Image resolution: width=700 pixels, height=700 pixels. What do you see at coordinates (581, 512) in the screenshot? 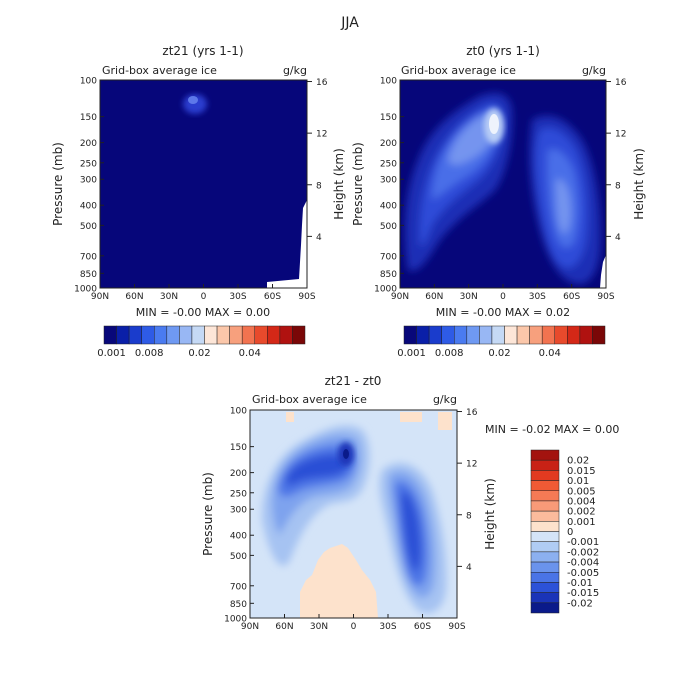
I see `colorbar-label: 0.002` at bounding box center [581, 512].